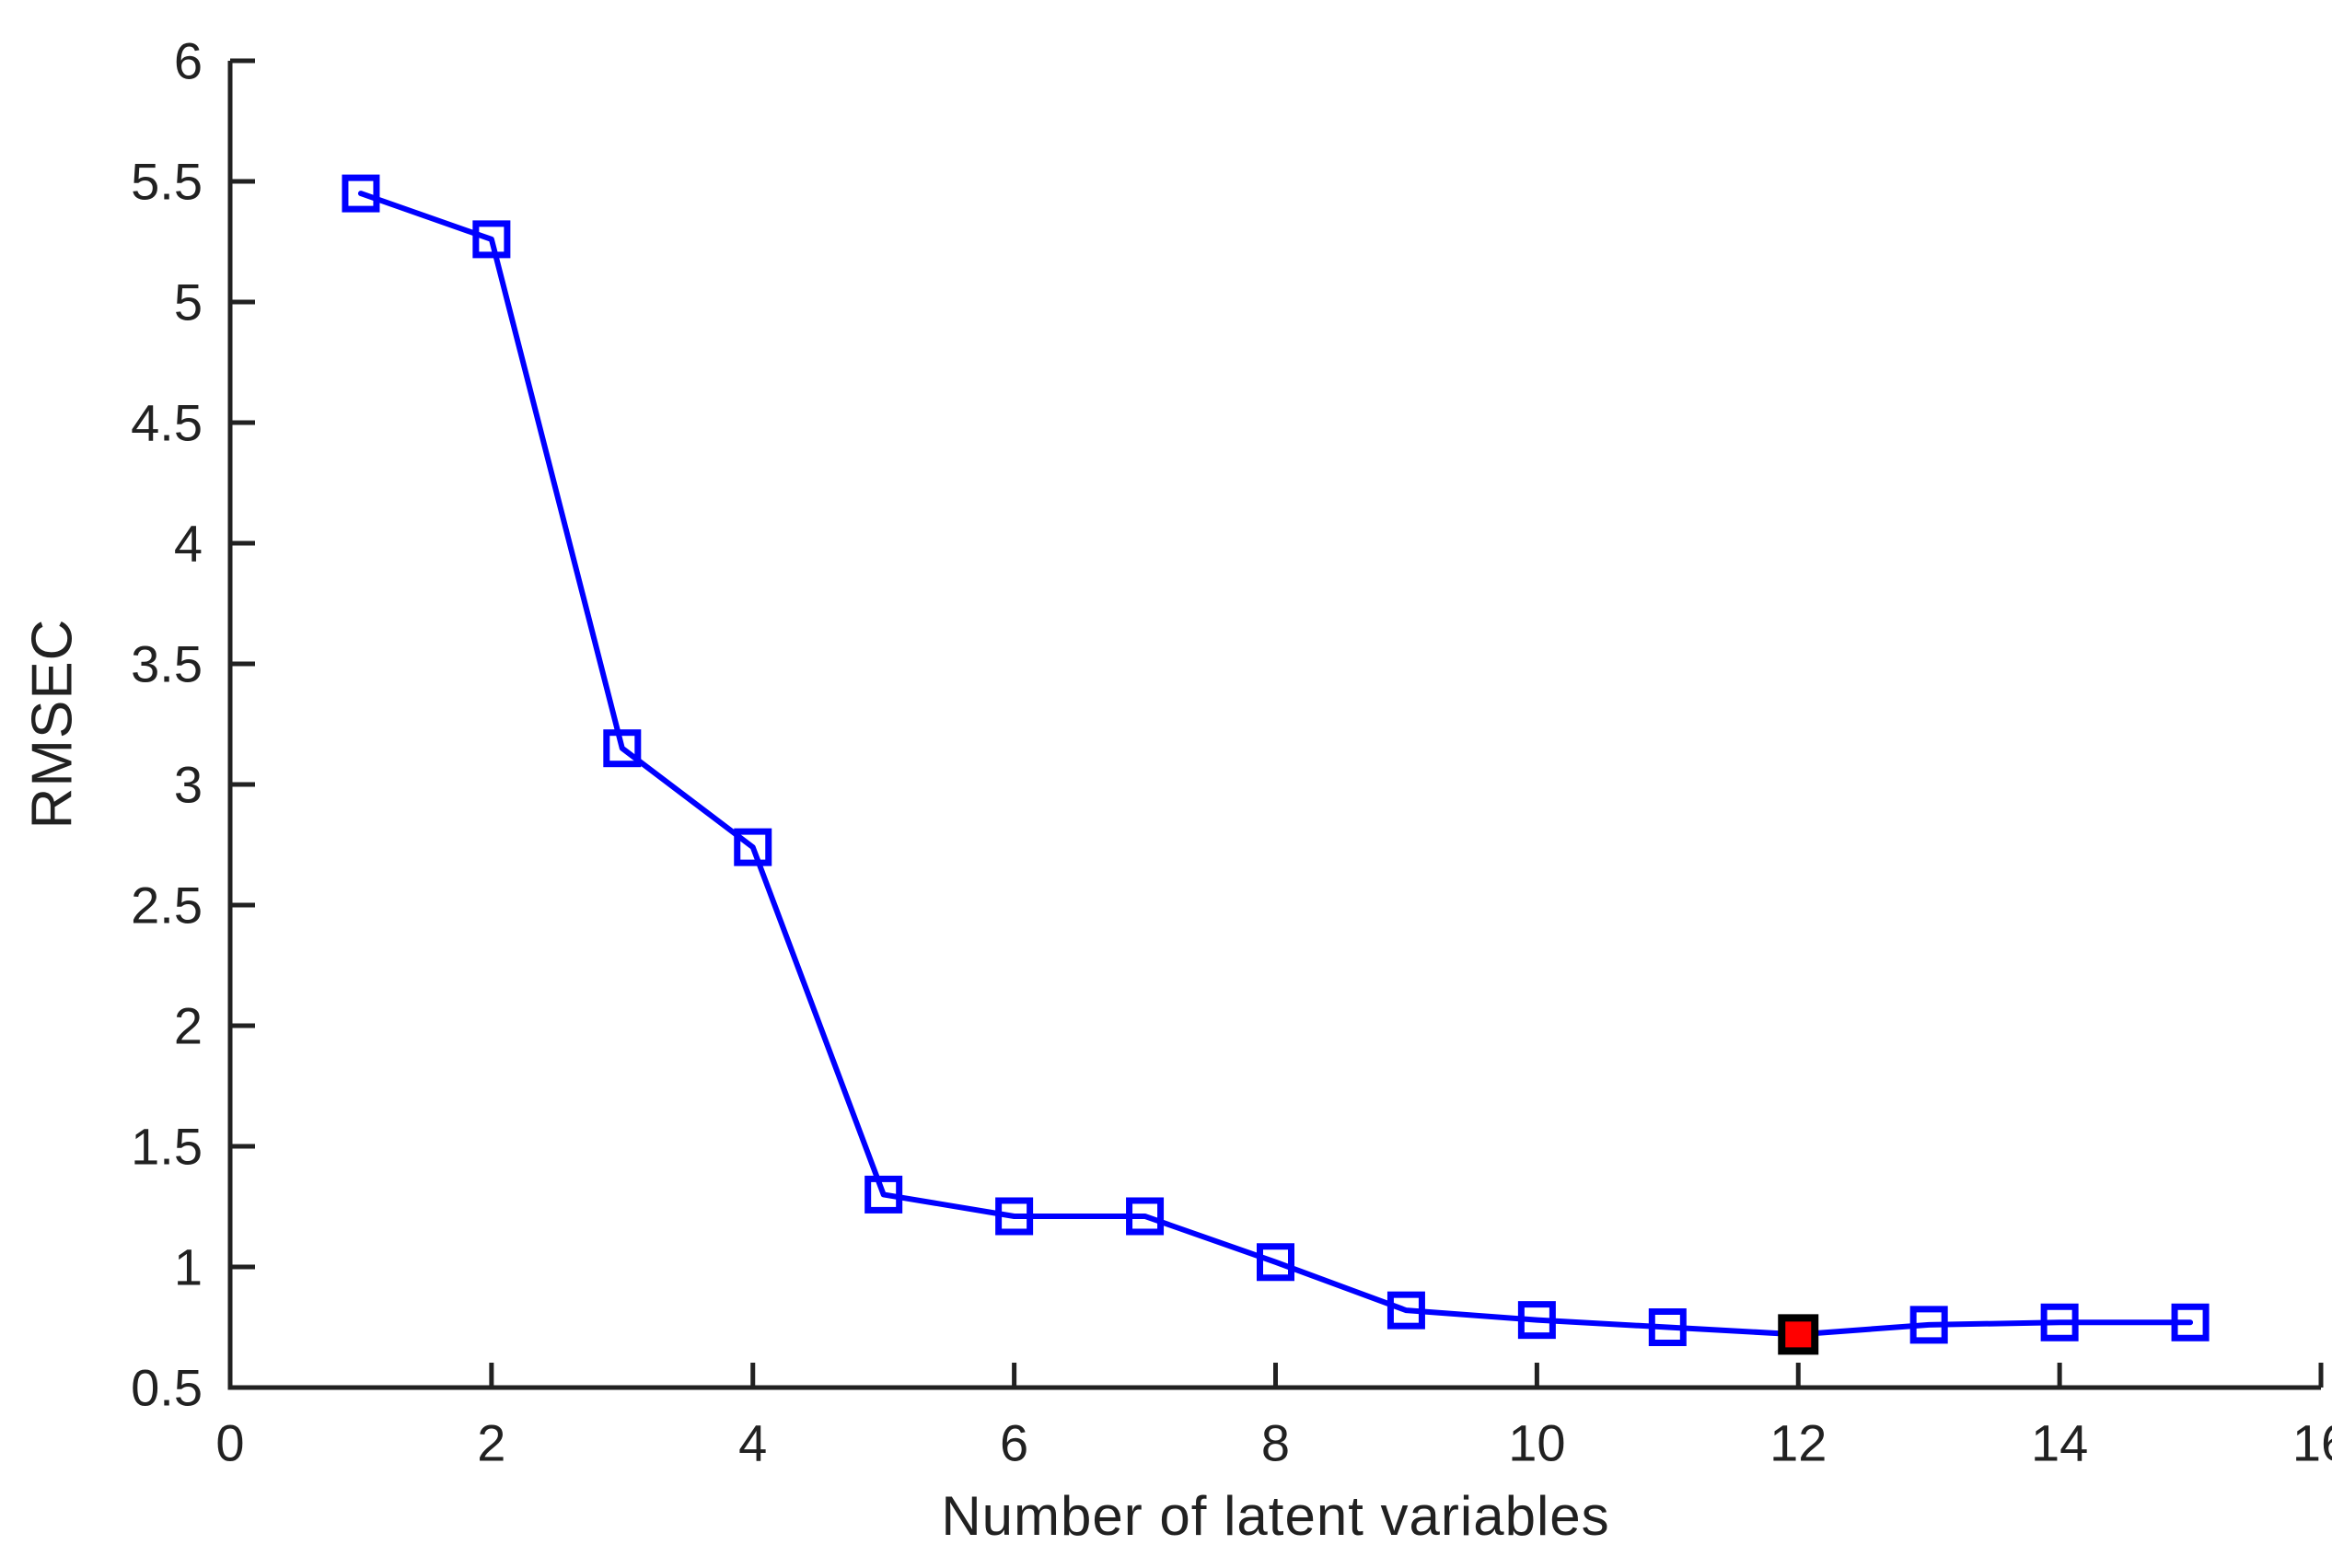  I want to click on y-tick-label: 2.5, so click(167, 906).